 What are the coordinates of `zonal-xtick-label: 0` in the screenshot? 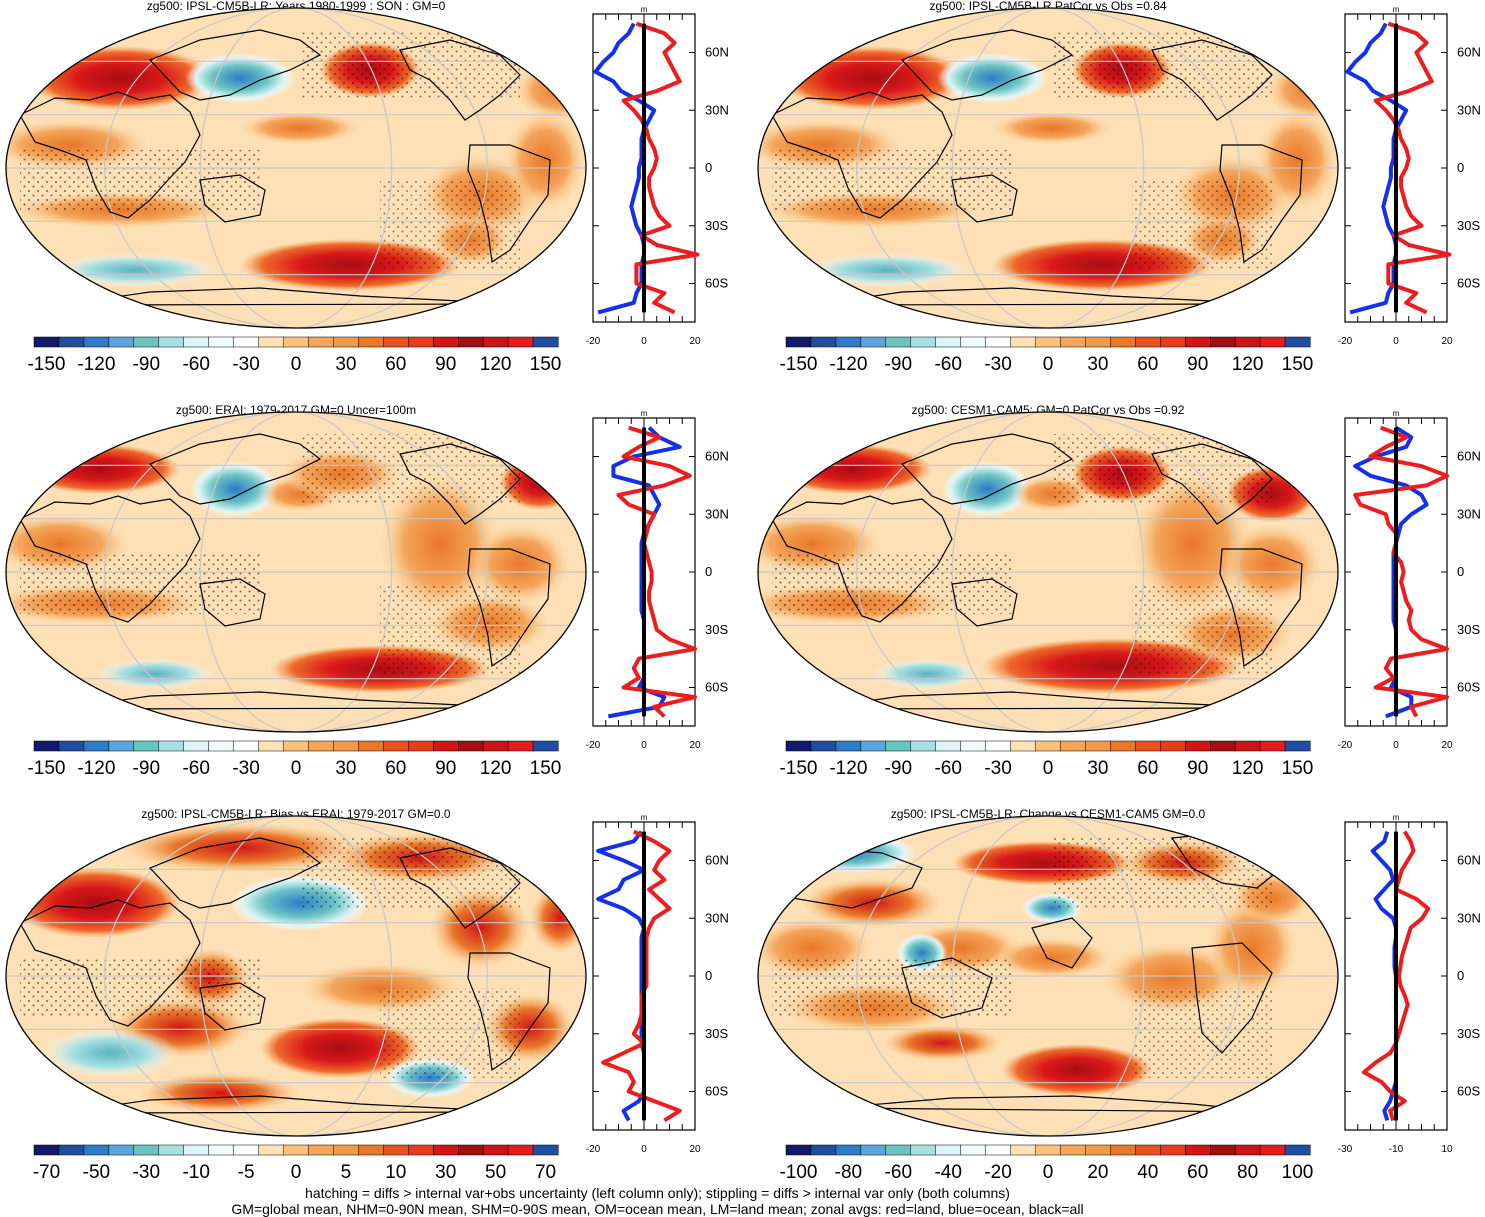 It's located at (644, 341).